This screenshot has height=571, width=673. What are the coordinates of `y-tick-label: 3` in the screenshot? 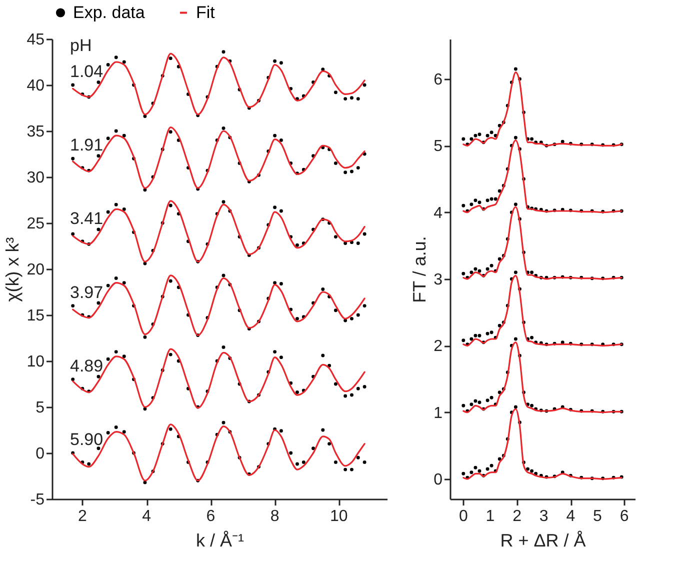 It's located at (438, 280).